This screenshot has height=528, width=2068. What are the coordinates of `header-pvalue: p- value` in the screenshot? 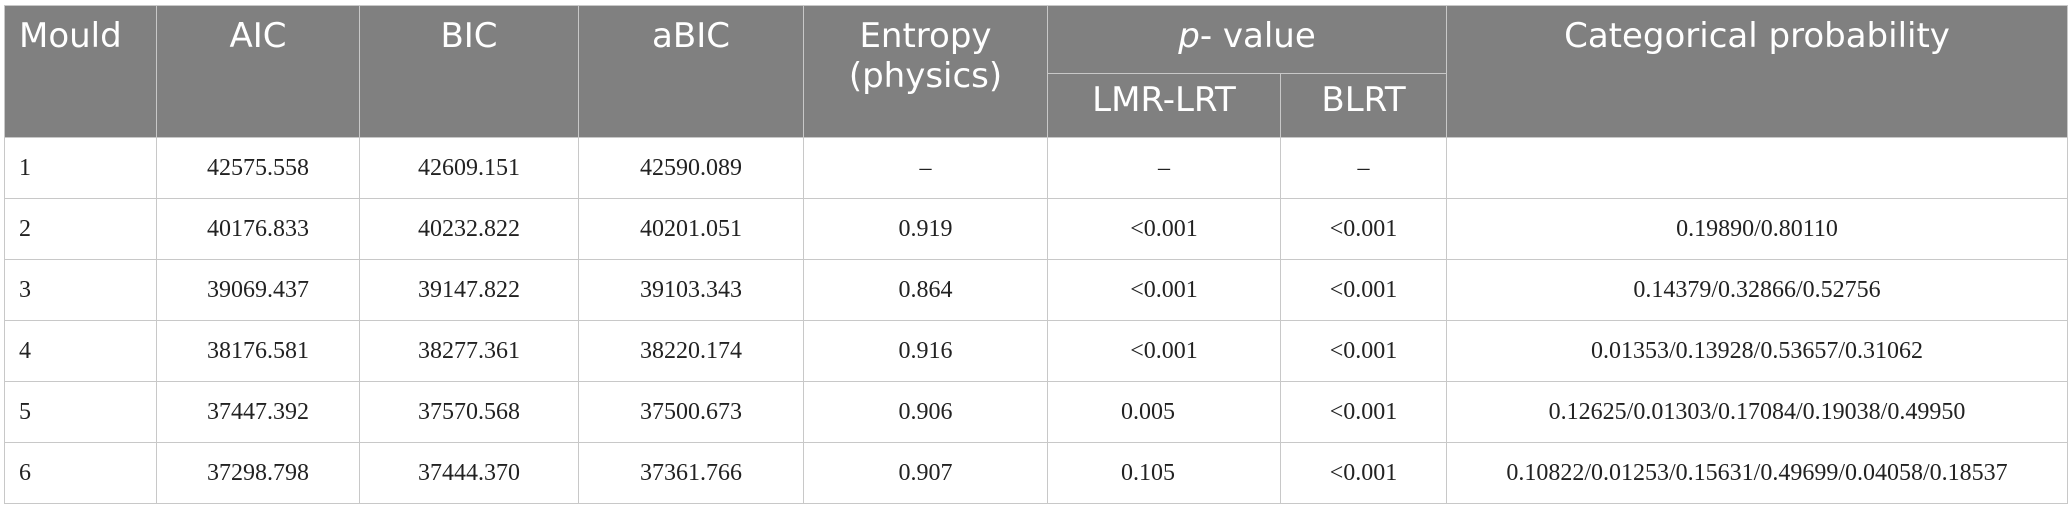 It's located at (1247, 39).